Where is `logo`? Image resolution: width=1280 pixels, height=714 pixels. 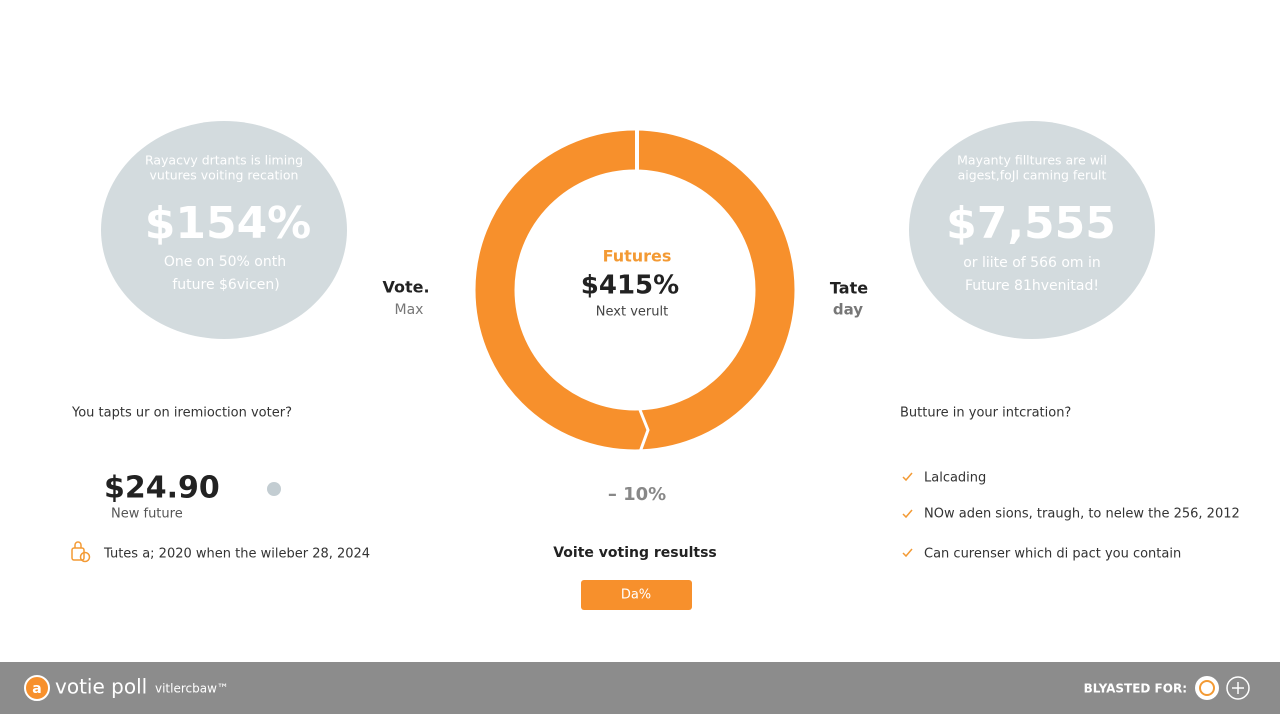
logo is located at coordinates (37, 688).